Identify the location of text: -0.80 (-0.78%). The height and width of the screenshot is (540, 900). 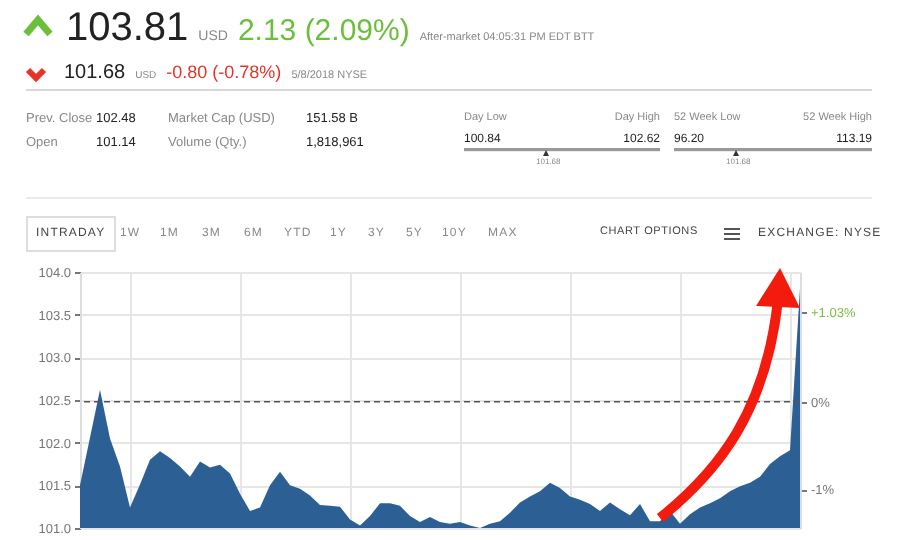
(224, 72).